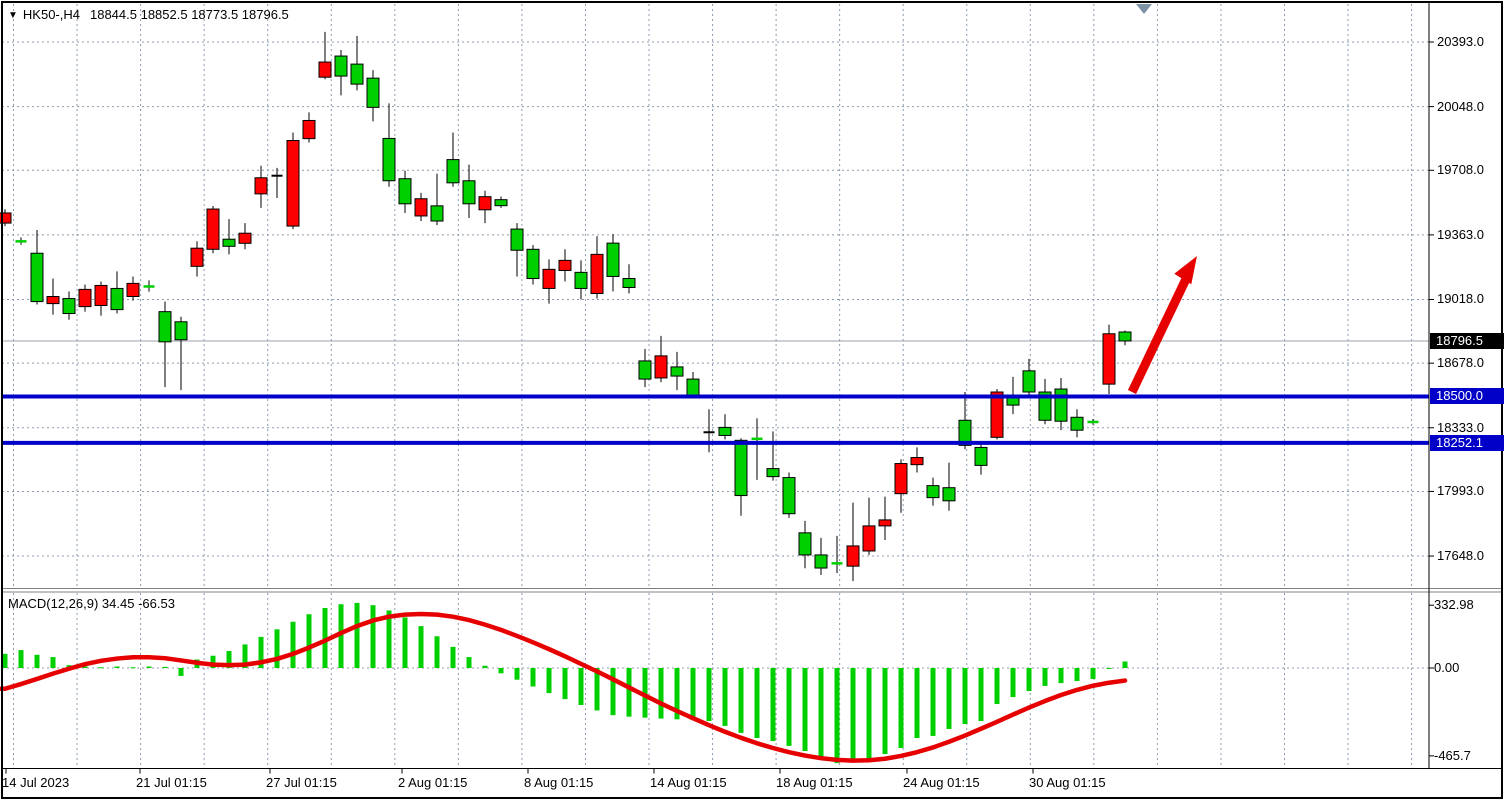 The width and height of the screenshot is (1504, 801). Describe the element at coordinates (301, 782) in the screenshot. I see `time-axis-label: 27 Jul 01:15` at that location.